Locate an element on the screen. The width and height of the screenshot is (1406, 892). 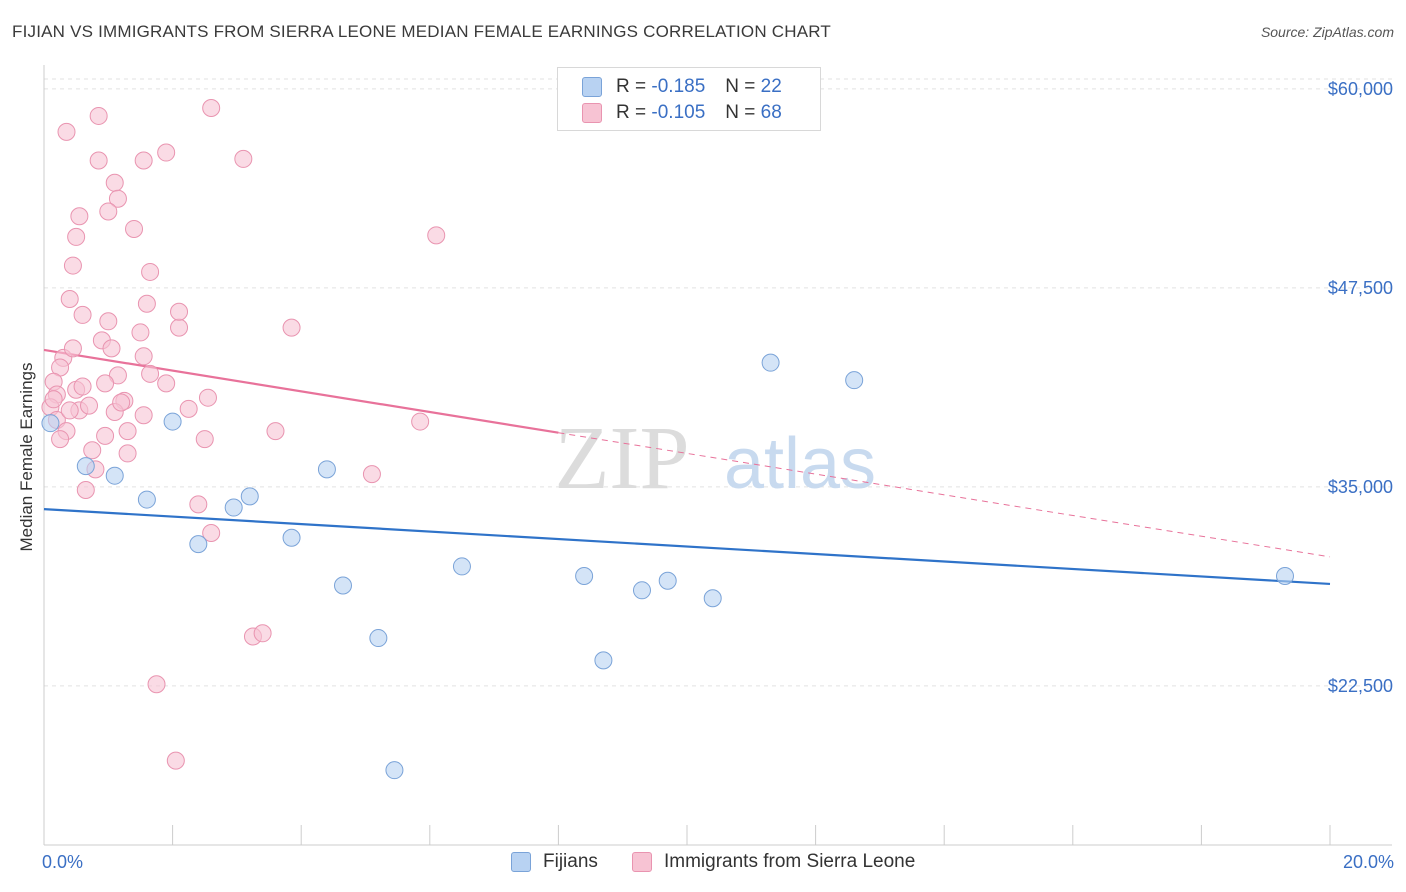
legend-item-sierra-leone: Immigrants from Sierra Leone is located at coordinates (773, 862).